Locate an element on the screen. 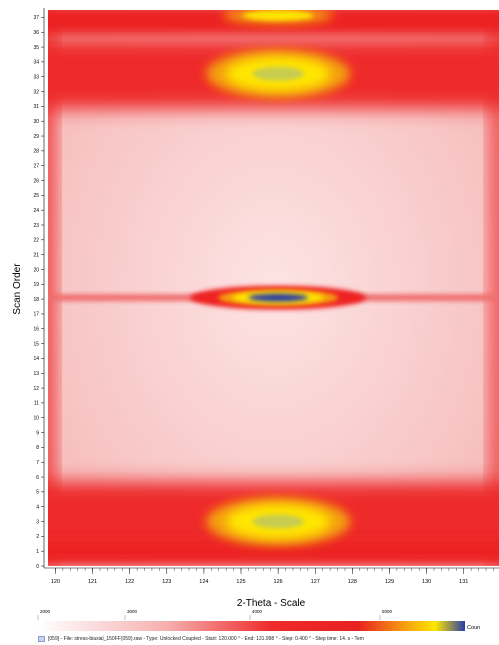 Image resolution: width=499 pixels, height=645 pixels. heatmap-right-edge is located at coordinates (495, 288).